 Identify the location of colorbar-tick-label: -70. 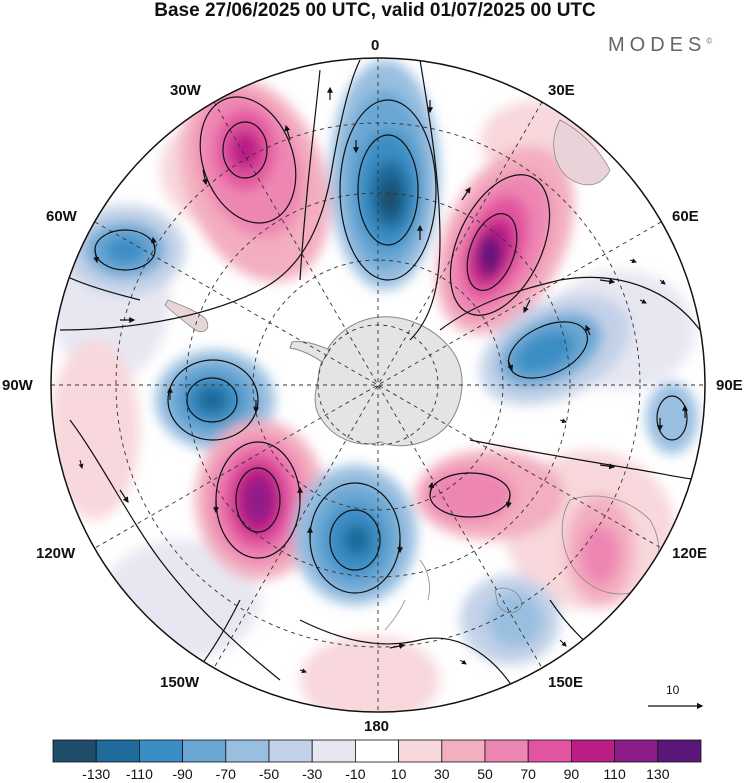
(225, 774).